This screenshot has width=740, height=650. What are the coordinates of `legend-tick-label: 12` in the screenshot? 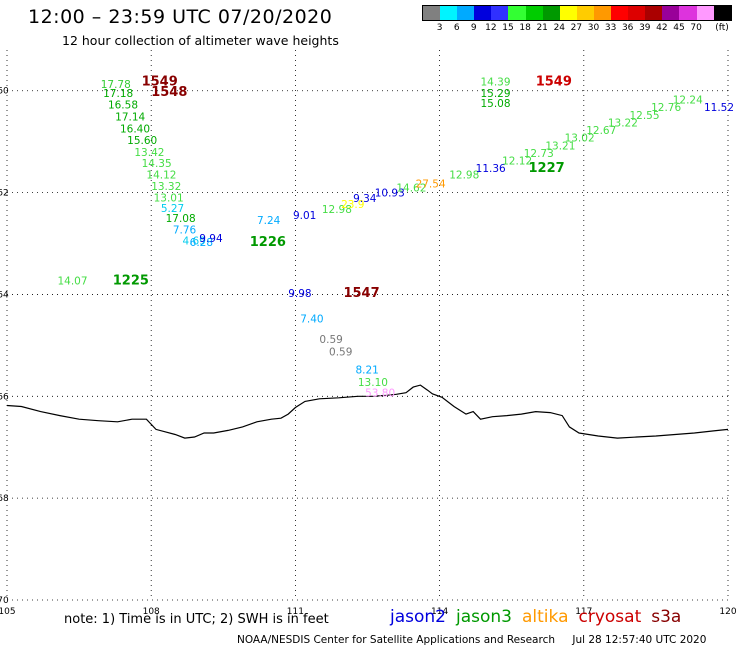 It's located at (491, 28).